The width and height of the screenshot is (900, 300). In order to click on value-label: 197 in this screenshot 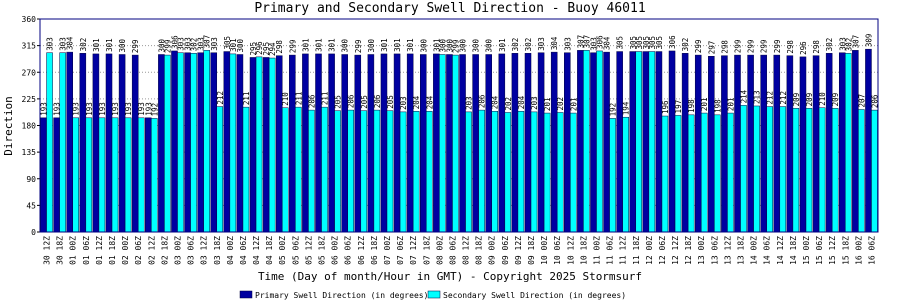, I will do `click(678, 107)`.